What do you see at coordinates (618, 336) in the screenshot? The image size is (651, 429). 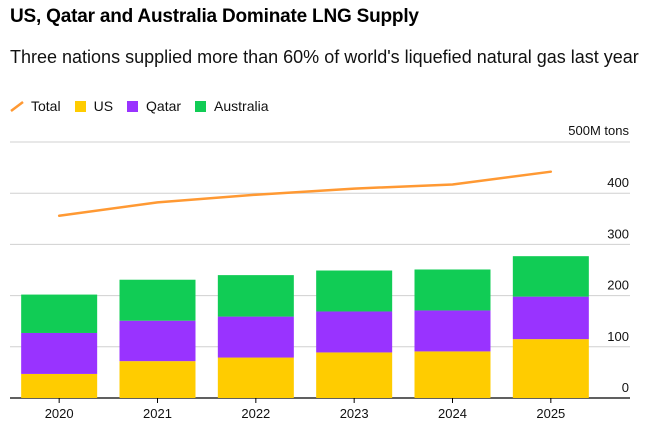 I see `y-tick-label: 100` at bounding box center [618, 336].